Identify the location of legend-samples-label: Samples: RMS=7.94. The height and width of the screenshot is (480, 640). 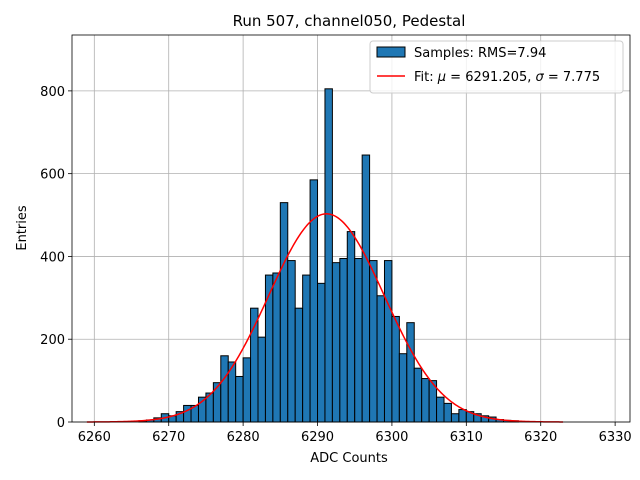
(480, 53).